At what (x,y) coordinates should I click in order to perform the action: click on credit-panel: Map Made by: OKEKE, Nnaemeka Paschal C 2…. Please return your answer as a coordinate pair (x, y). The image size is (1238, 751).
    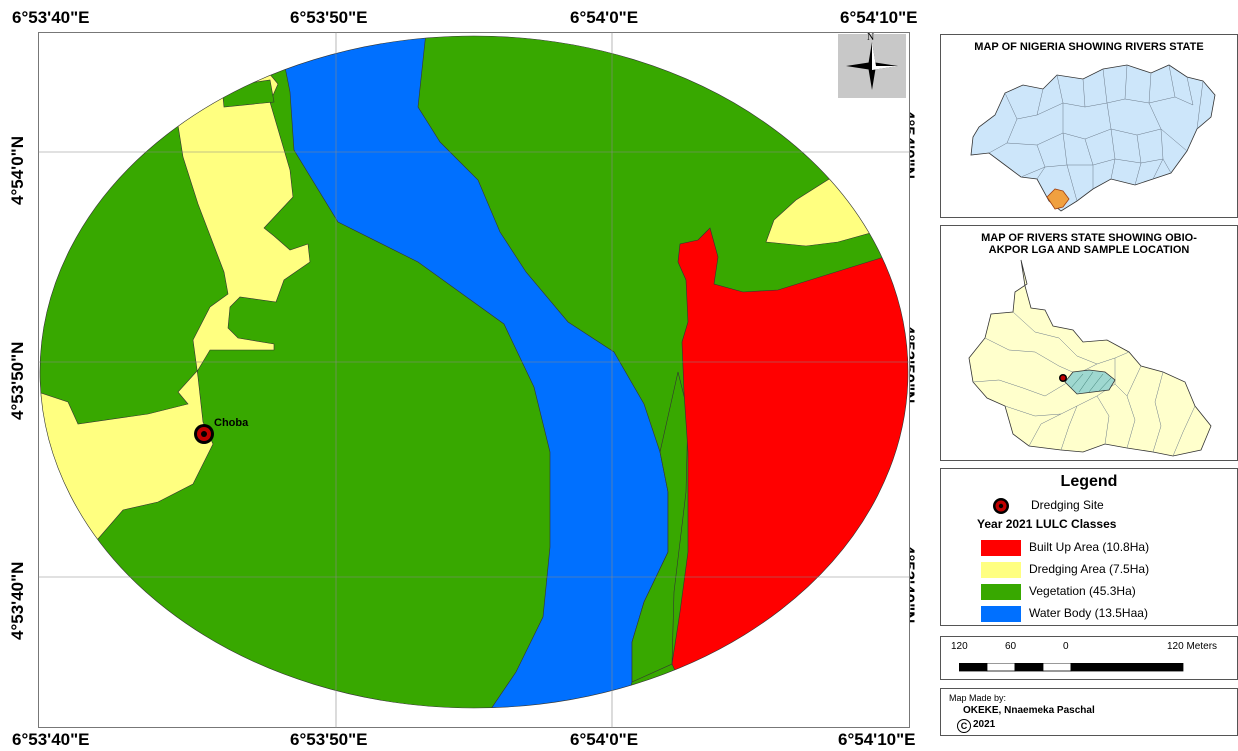
    Looking at the image, I should click on (1089, 712).